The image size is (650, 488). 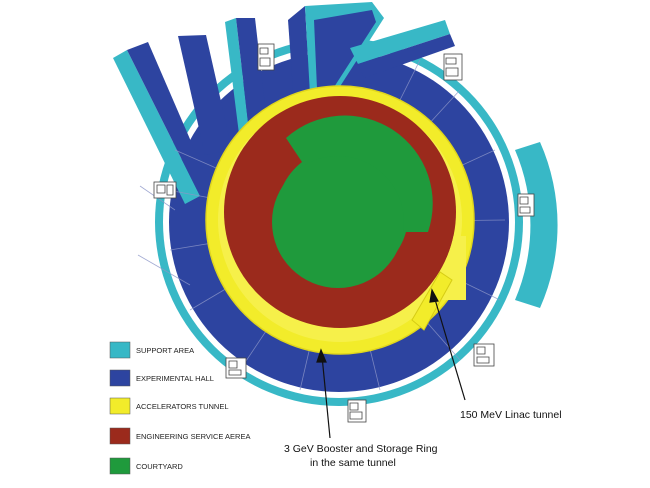 What do you see at coordinates (361, 449) in the screenshot?
I see `booster-label-line1: 3 GeV Booster and Storage Ring` at bounding box center [361, 449].